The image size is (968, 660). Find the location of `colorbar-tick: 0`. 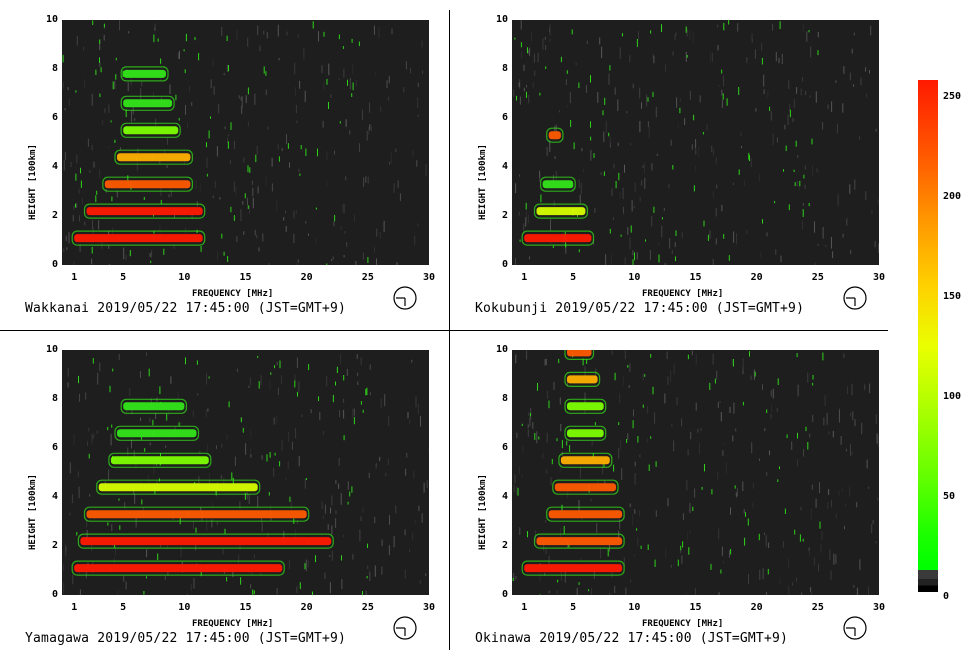

colorbar-tick: 0 is located at coordinates (946, 596).